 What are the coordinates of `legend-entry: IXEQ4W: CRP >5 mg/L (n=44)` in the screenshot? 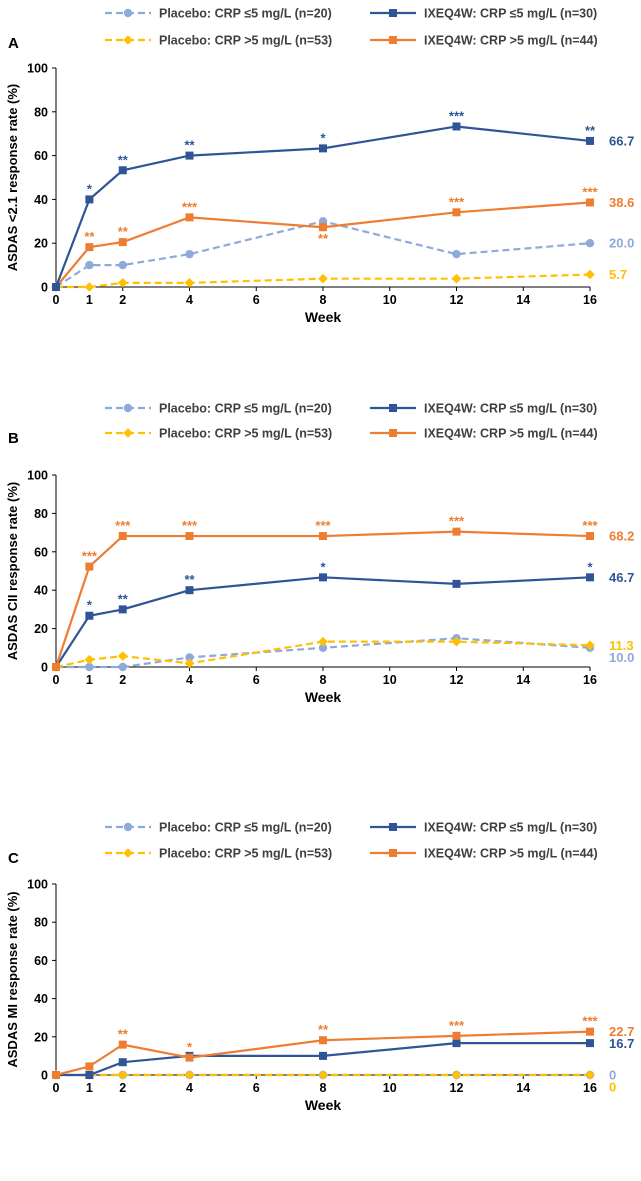 It's located at (484, 41).